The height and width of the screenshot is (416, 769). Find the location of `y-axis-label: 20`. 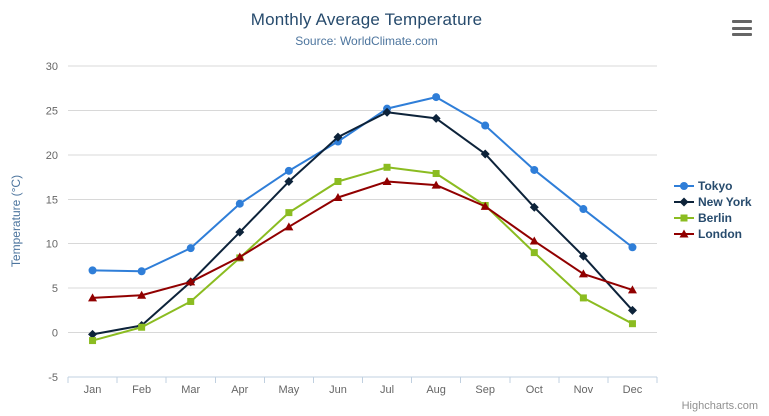

y-axis-label: 20 is located at coordinates (52, 156).